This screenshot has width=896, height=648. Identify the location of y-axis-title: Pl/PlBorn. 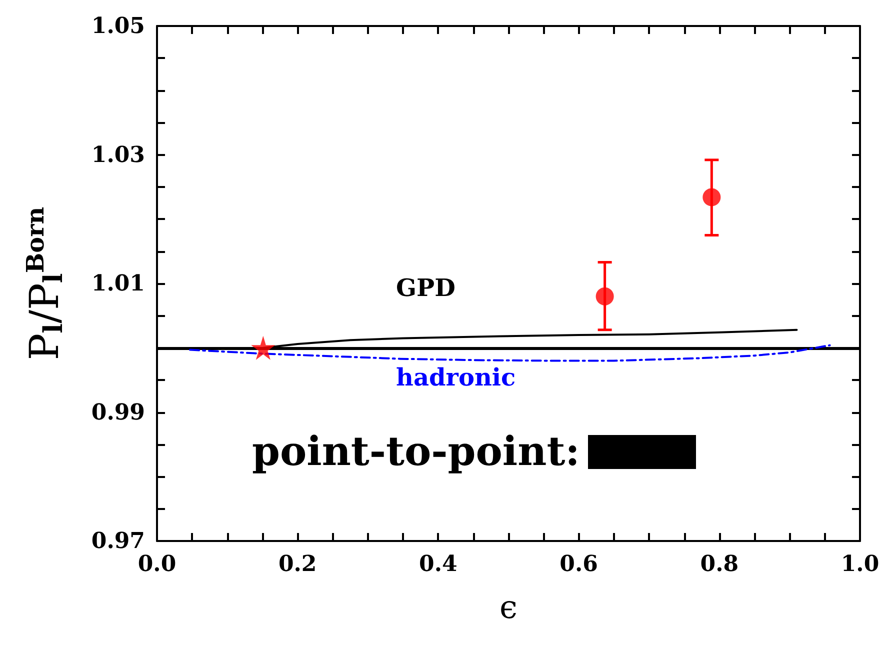
(44, 283).